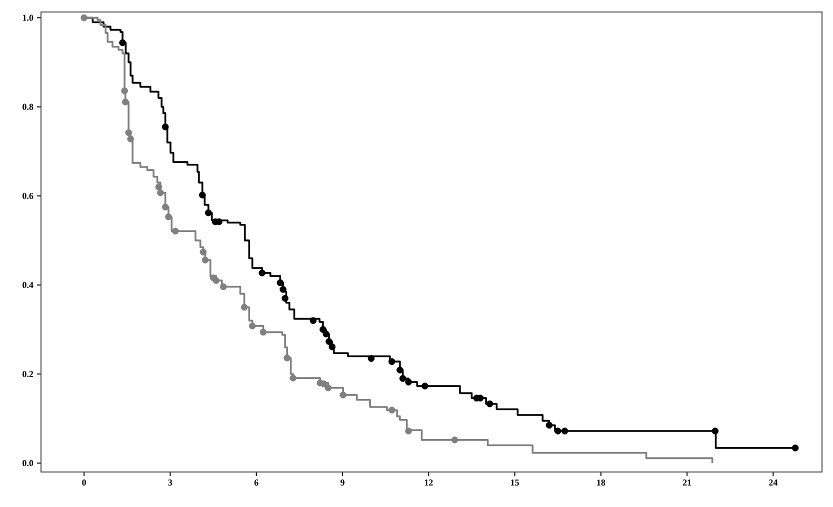  I want to click on x-tick-label: 15, so click(514, 483).